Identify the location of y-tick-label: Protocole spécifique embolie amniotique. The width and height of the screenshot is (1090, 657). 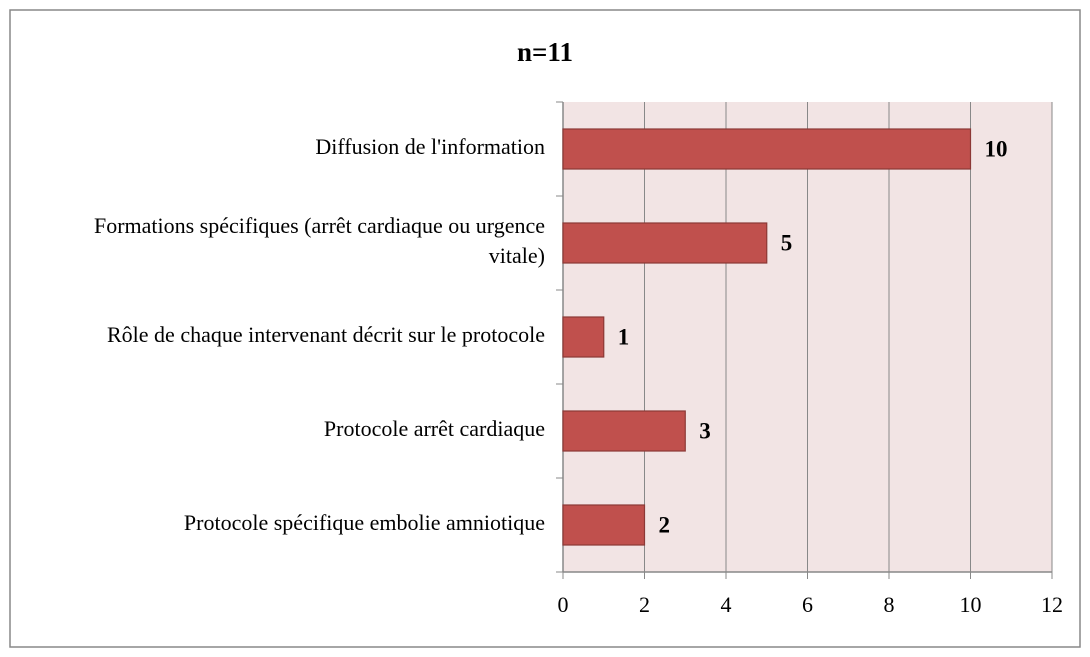
(364, 522).